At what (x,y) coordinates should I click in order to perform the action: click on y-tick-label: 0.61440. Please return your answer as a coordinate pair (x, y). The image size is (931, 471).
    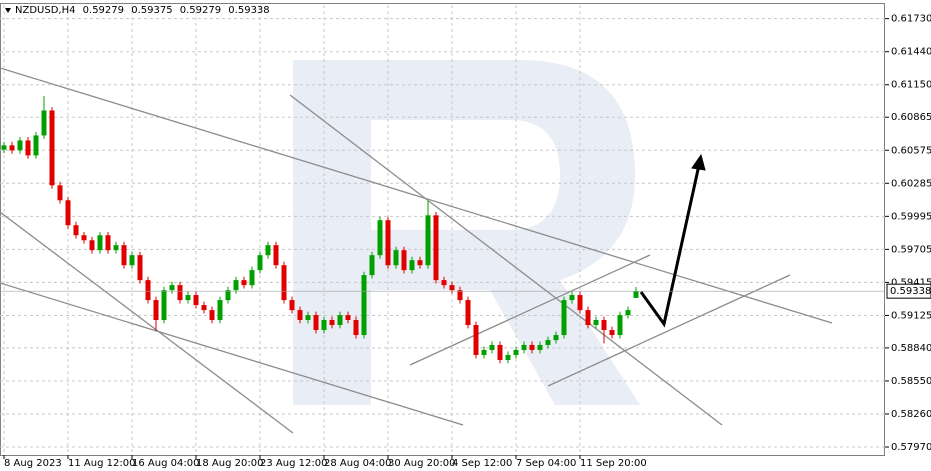
    Looking at the image, I should click on (911, 52).